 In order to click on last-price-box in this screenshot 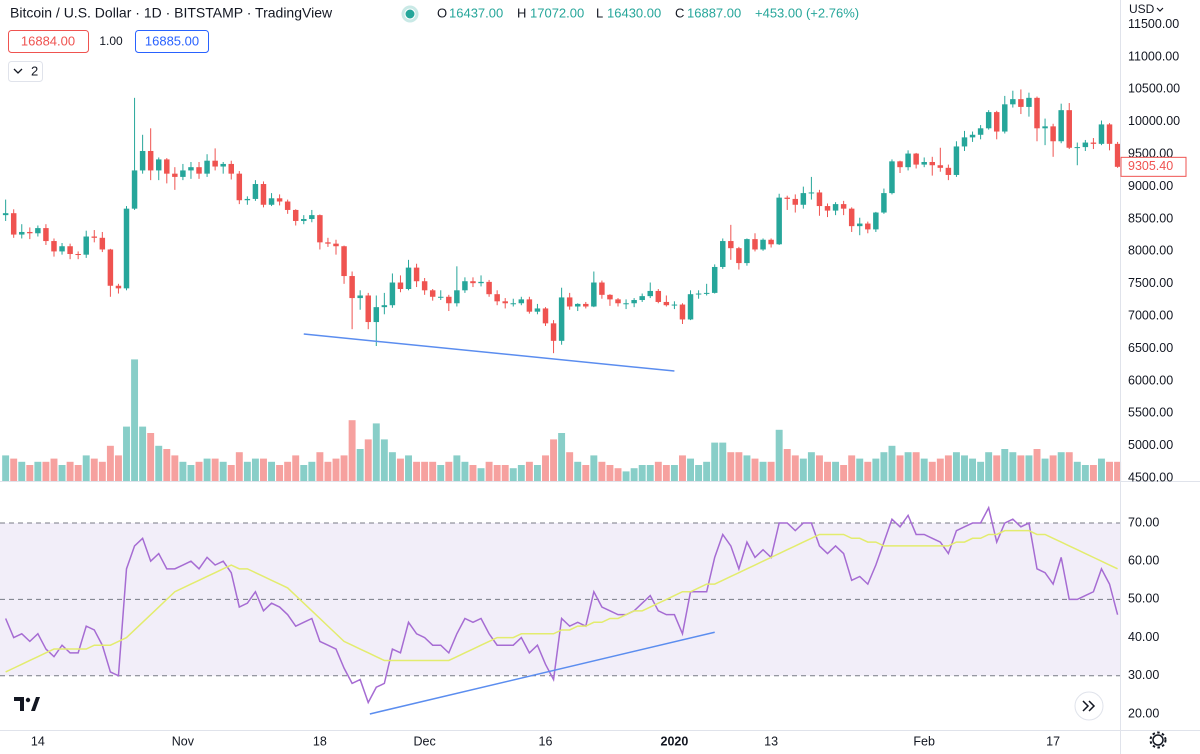, I will do `click(1153, 166)`.